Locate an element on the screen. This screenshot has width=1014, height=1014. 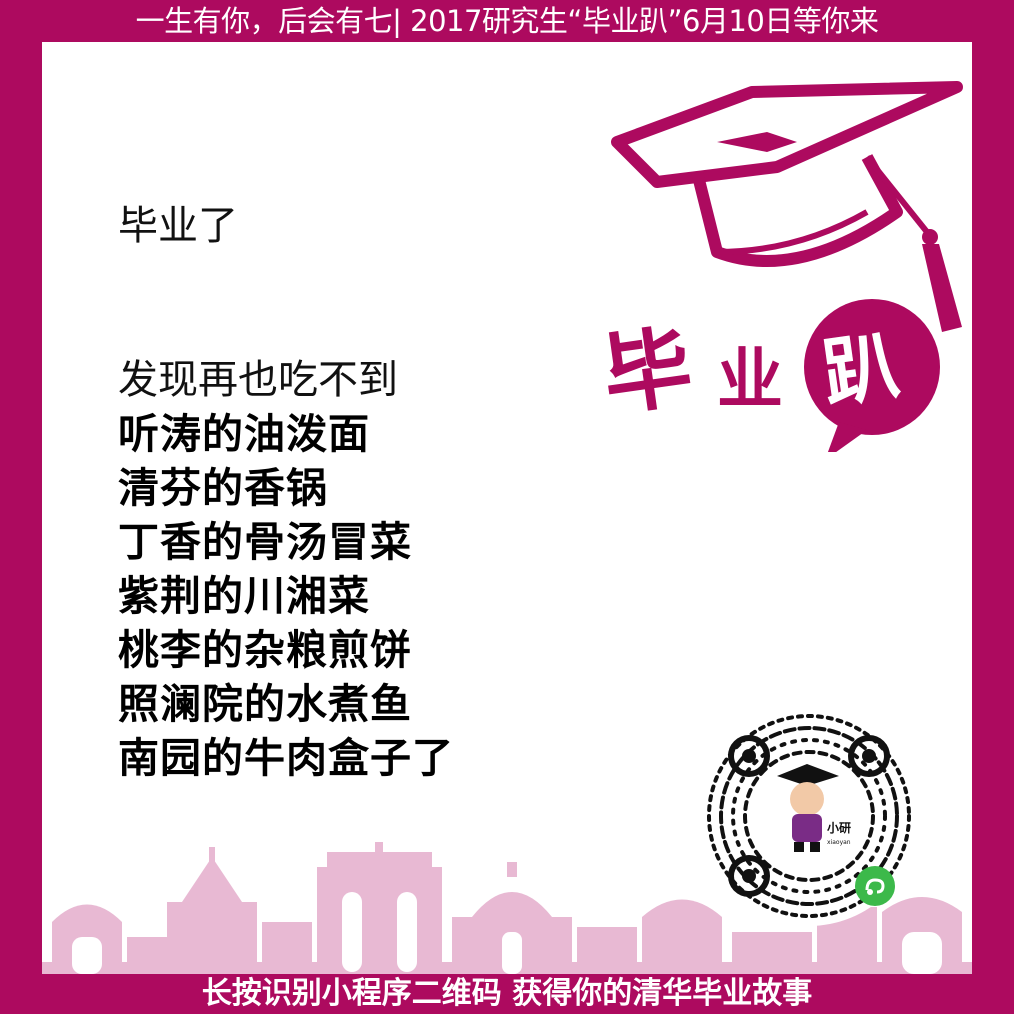
logo-char-3: 趴 is located at coordinates (861, 369).